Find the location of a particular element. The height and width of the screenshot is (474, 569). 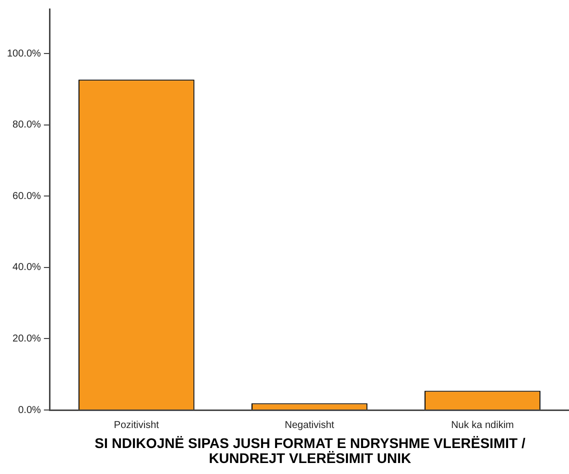

x-tick-label: Pozitivisht is located at coordinates (137, 425).